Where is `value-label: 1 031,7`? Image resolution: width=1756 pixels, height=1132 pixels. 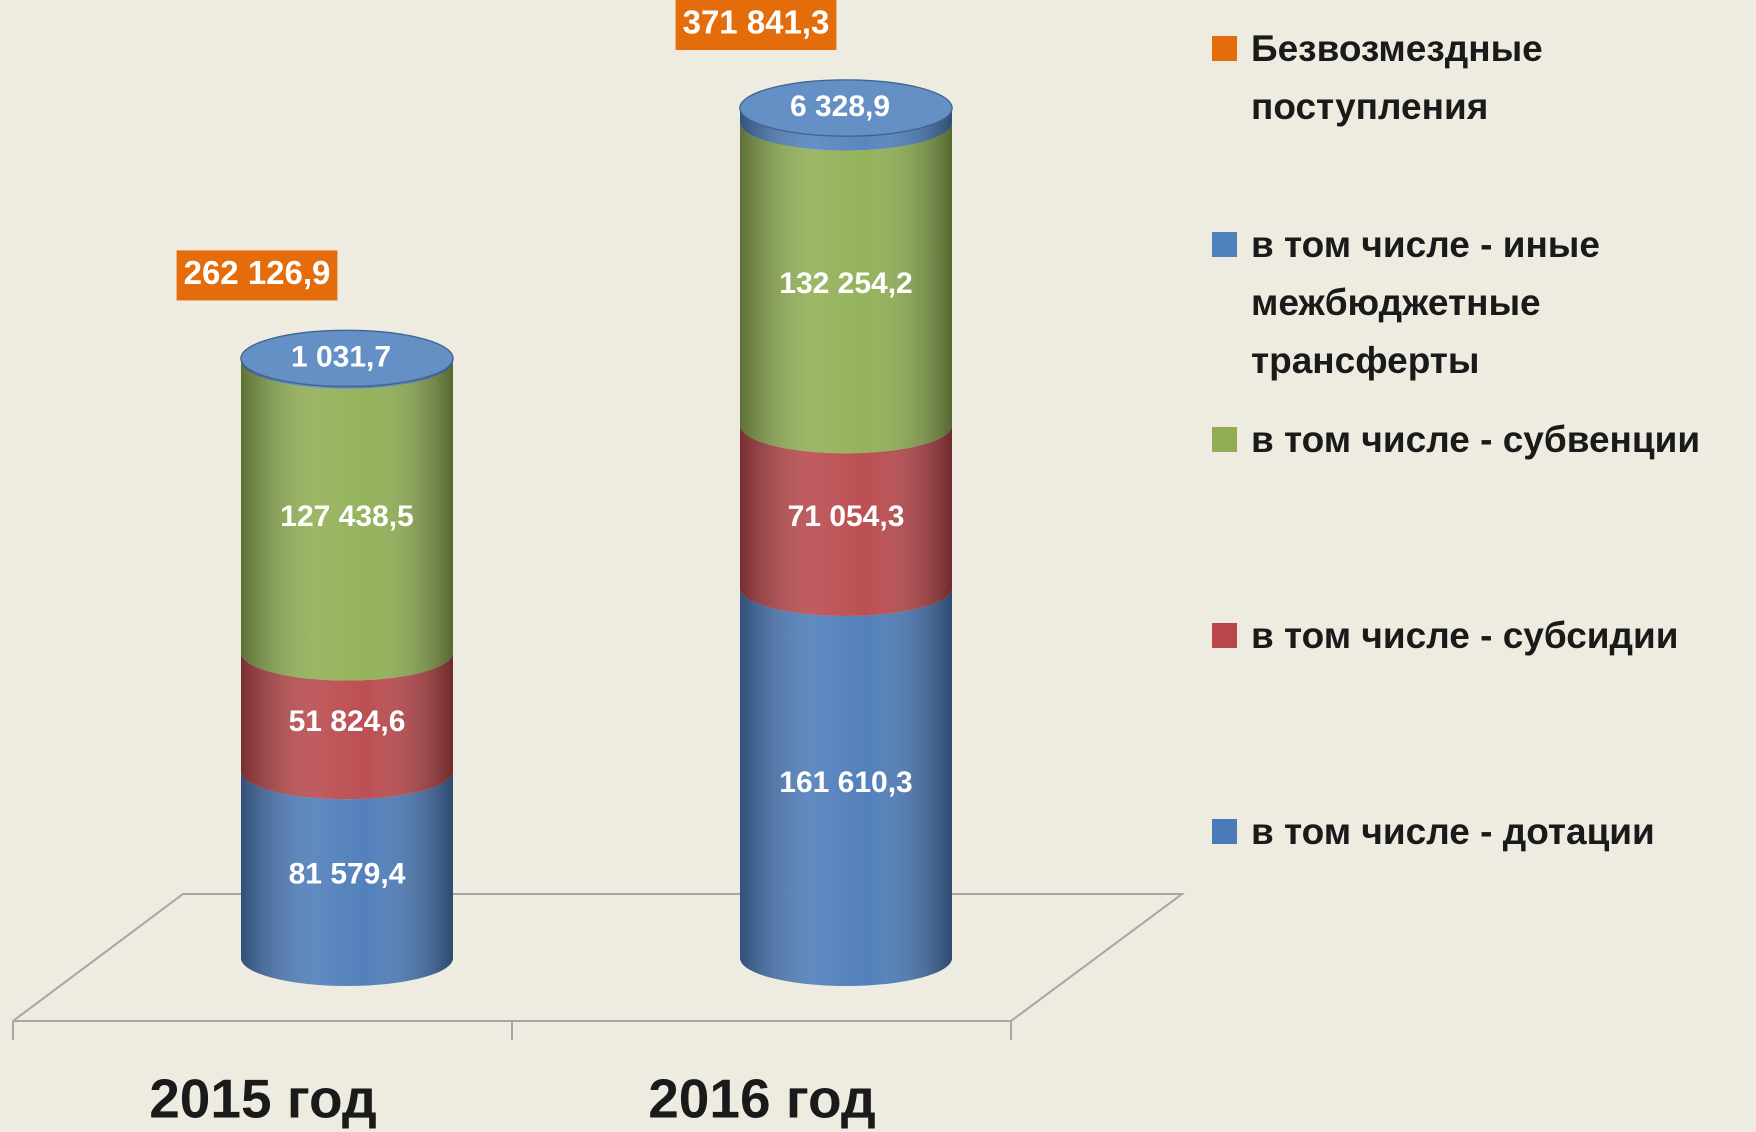
value-label: 1 031,7 is located at coordinates (341, 356).